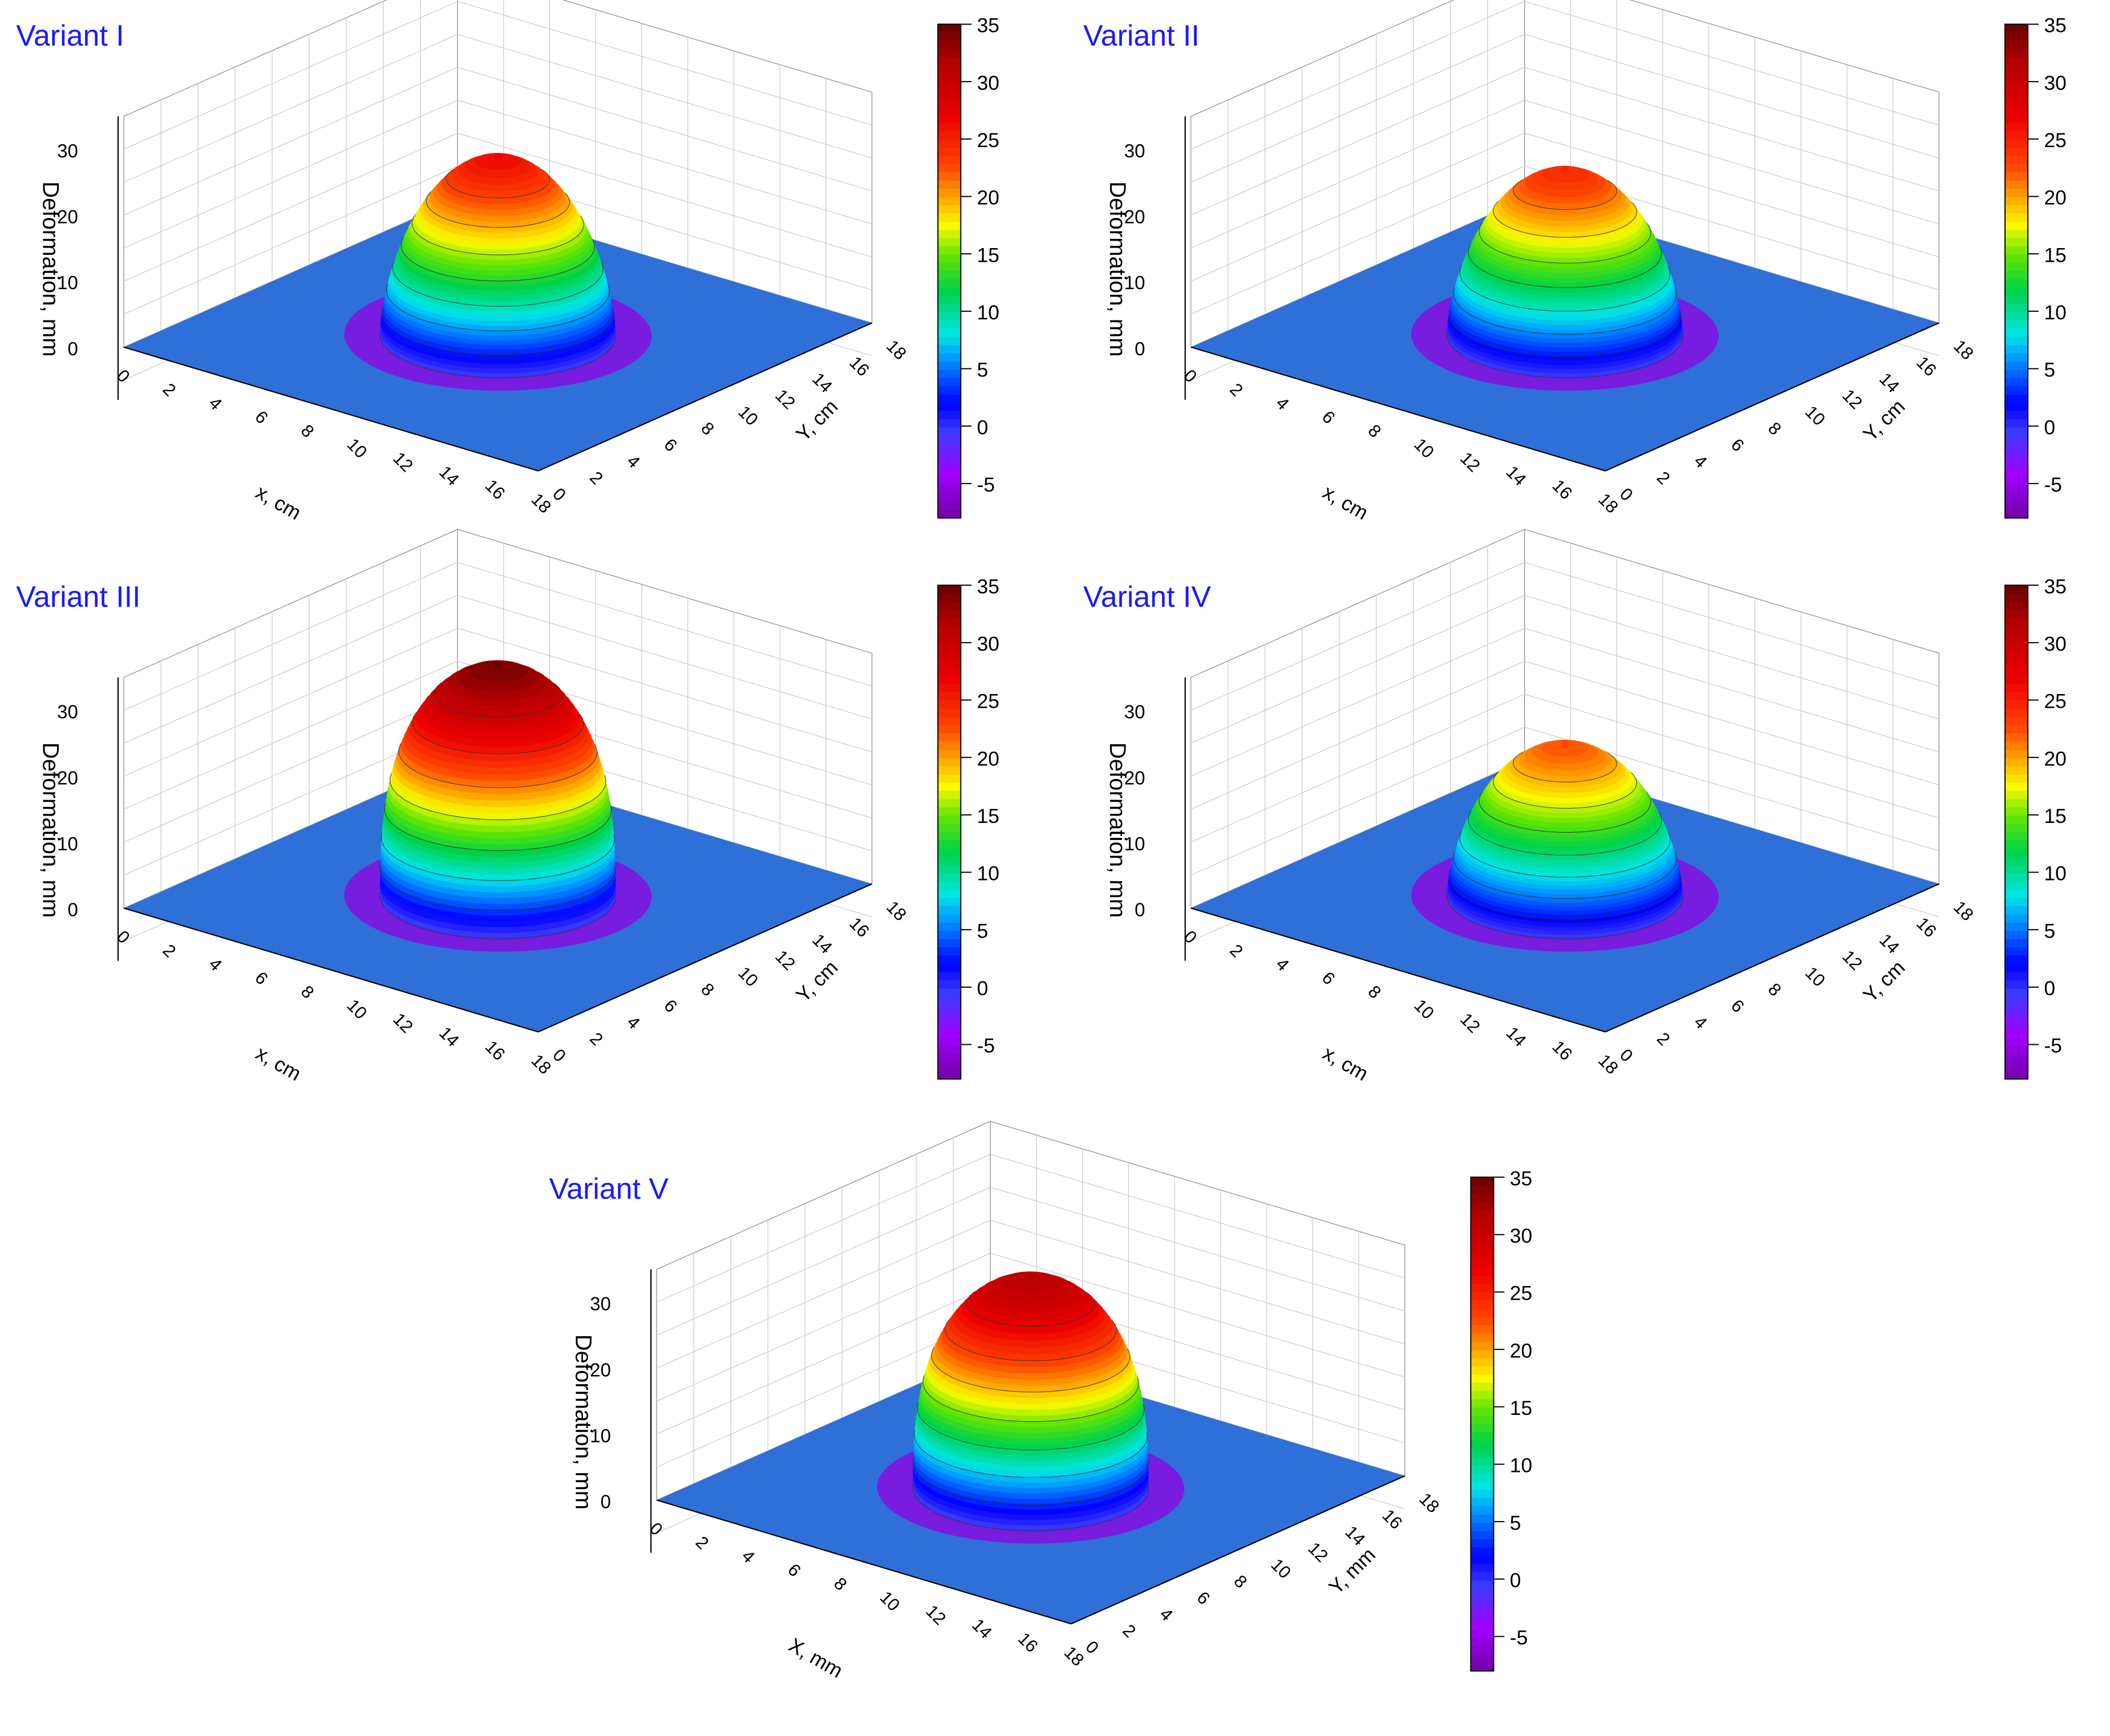 The width and height of the screenshot is (2110, 1736). I want to click on surface-peak, so click(1030, 1277).